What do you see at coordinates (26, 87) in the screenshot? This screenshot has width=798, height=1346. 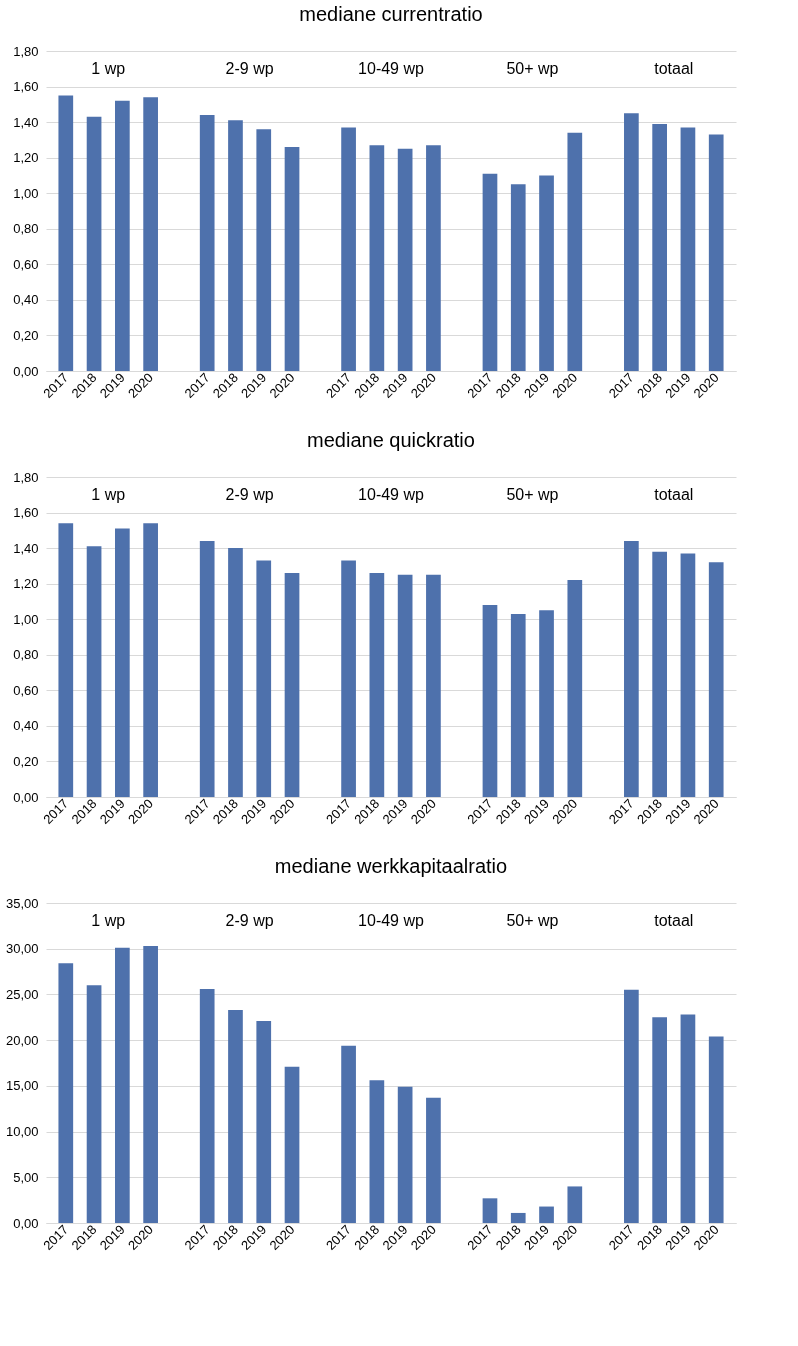 I see `y-tick-label: 1,60` at bounding box center [26, 87].